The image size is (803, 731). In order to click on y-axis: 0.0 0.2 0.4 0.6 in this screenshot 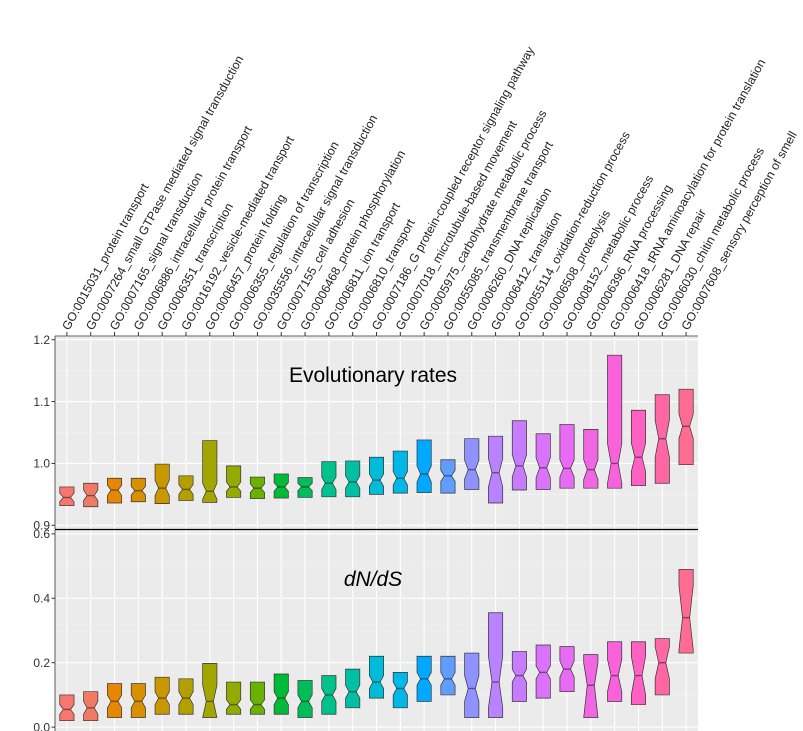, I will do `click(44, 629)`.